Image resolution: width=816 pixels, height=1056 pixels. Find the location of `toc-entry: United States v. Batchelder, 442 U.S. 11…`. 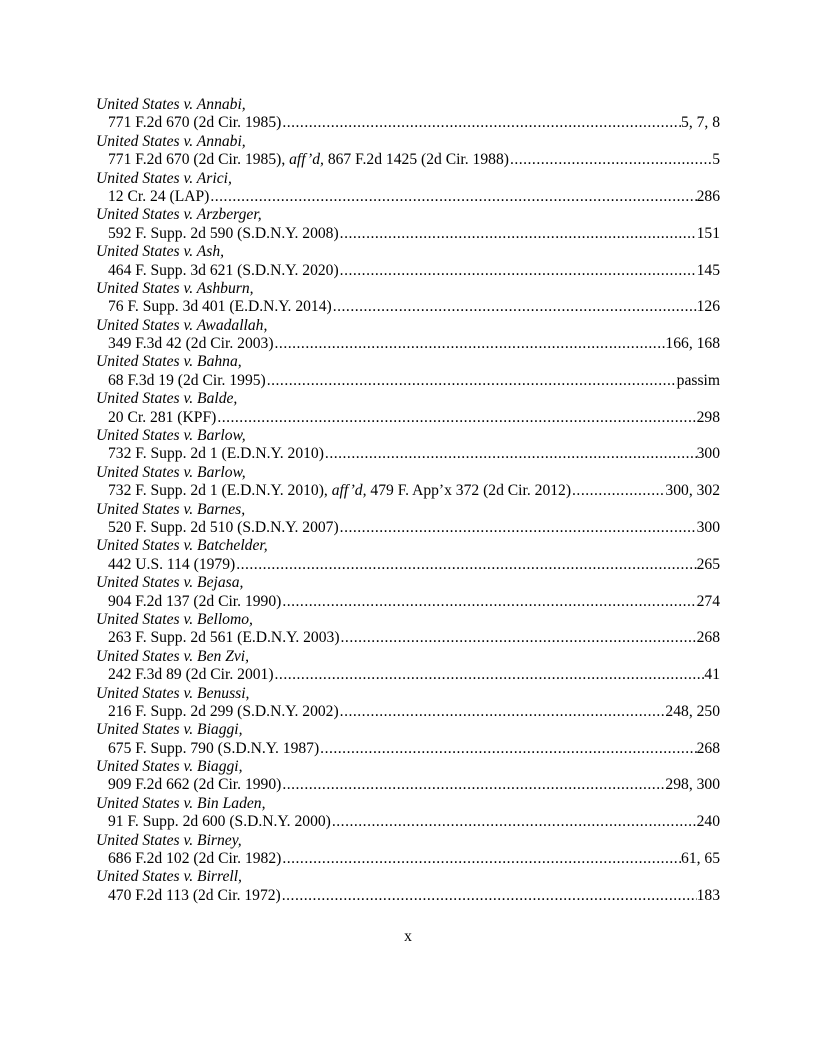

toc-entry: United States v. Batchelder, 442 U.S. 11… is located at coordinates (408, 555).